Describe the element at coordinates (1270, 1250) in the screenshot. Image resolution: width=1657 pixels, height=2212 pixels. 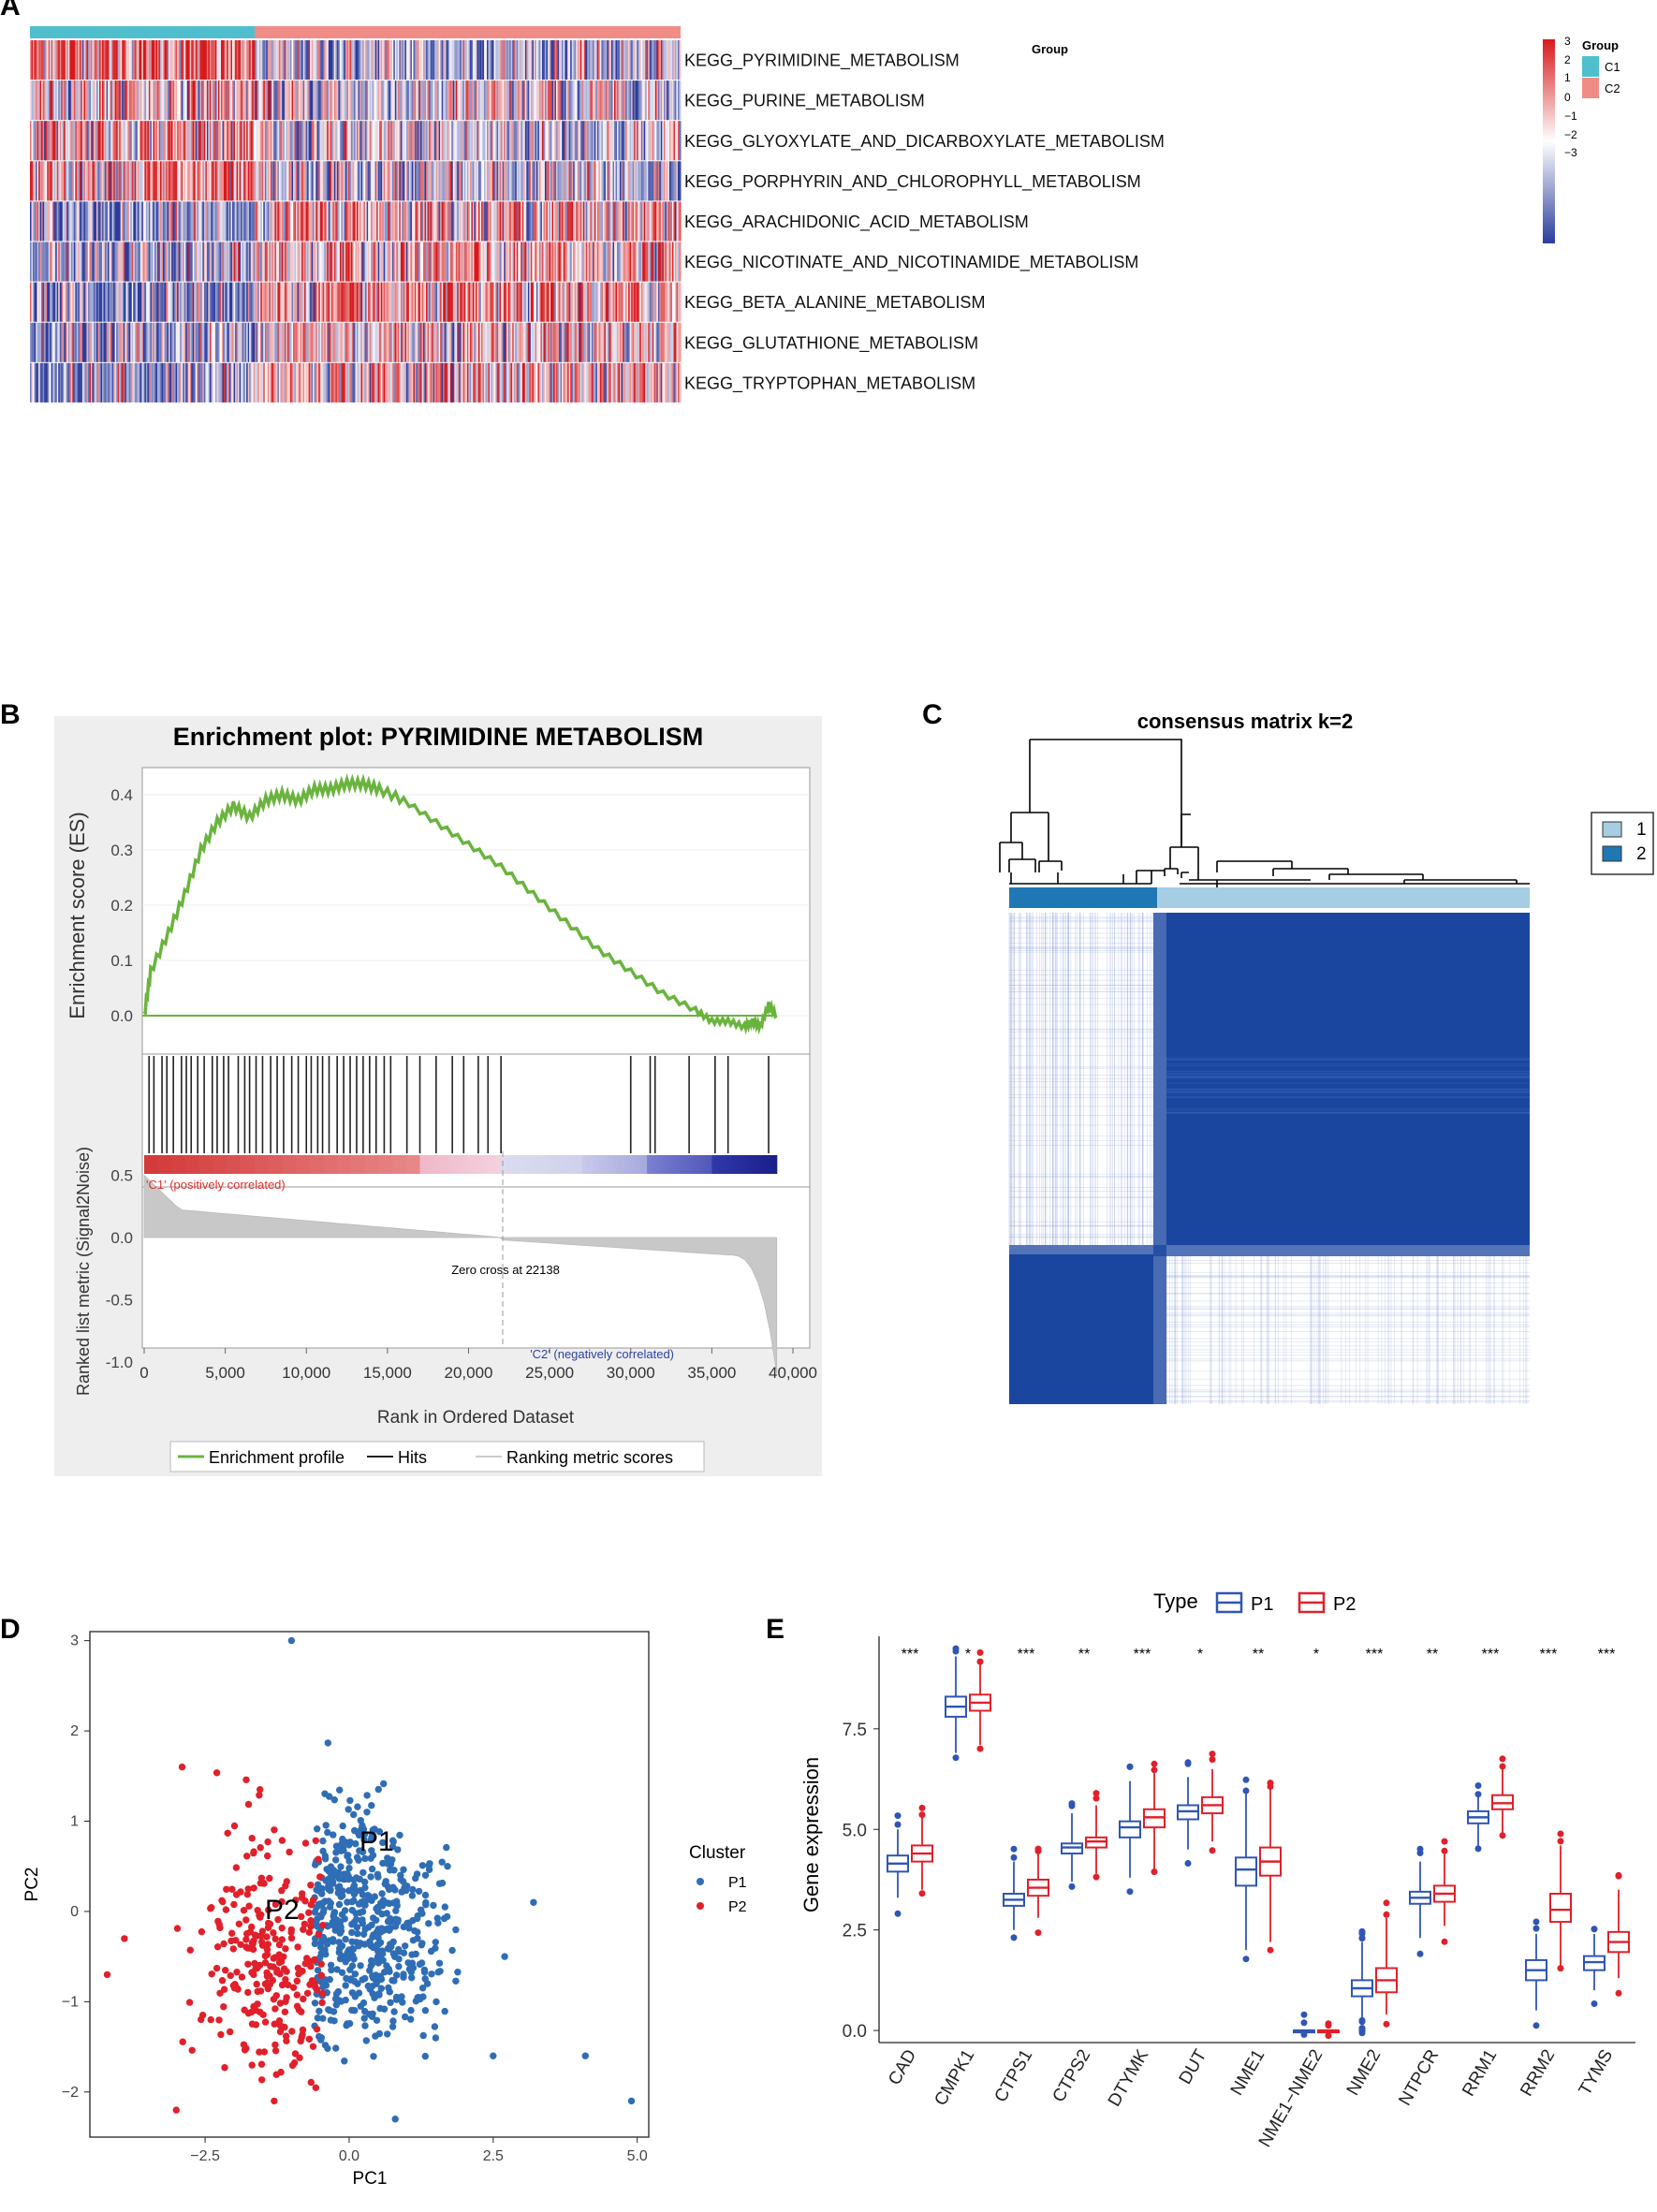
I see `boundary-strip-h` at that location.